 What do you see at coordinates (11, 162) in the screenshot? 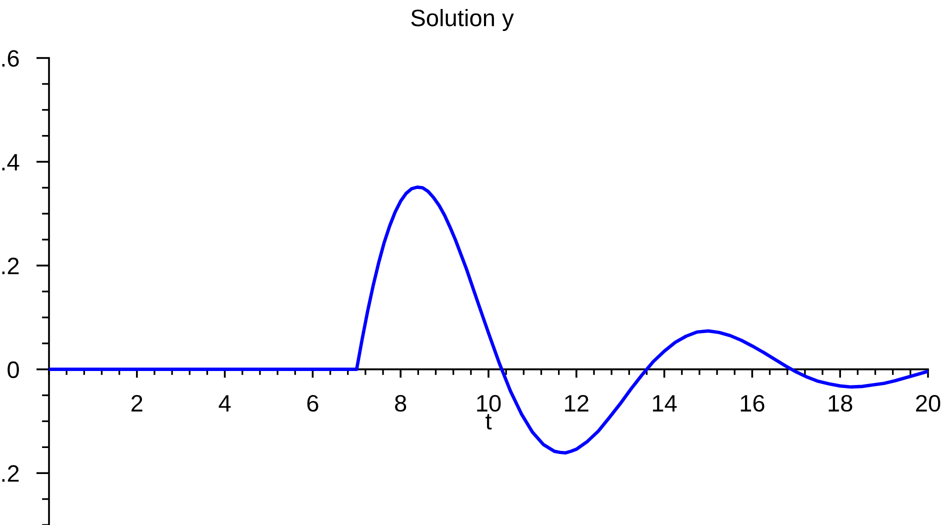
I see `y-tick-label: .4` at bounding box center [11, 162].